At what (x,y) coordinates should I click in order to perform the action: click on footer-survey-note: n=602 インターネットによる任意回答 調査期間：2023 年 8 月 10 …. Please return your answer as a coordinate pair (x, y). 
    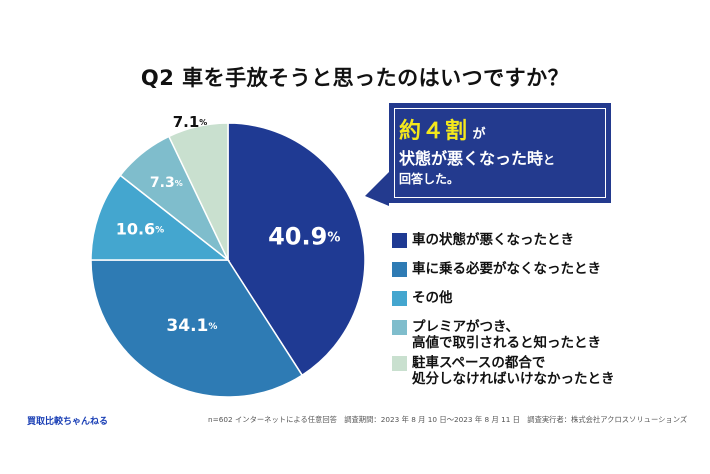
    Looking at the image, I should click on (448, 419).